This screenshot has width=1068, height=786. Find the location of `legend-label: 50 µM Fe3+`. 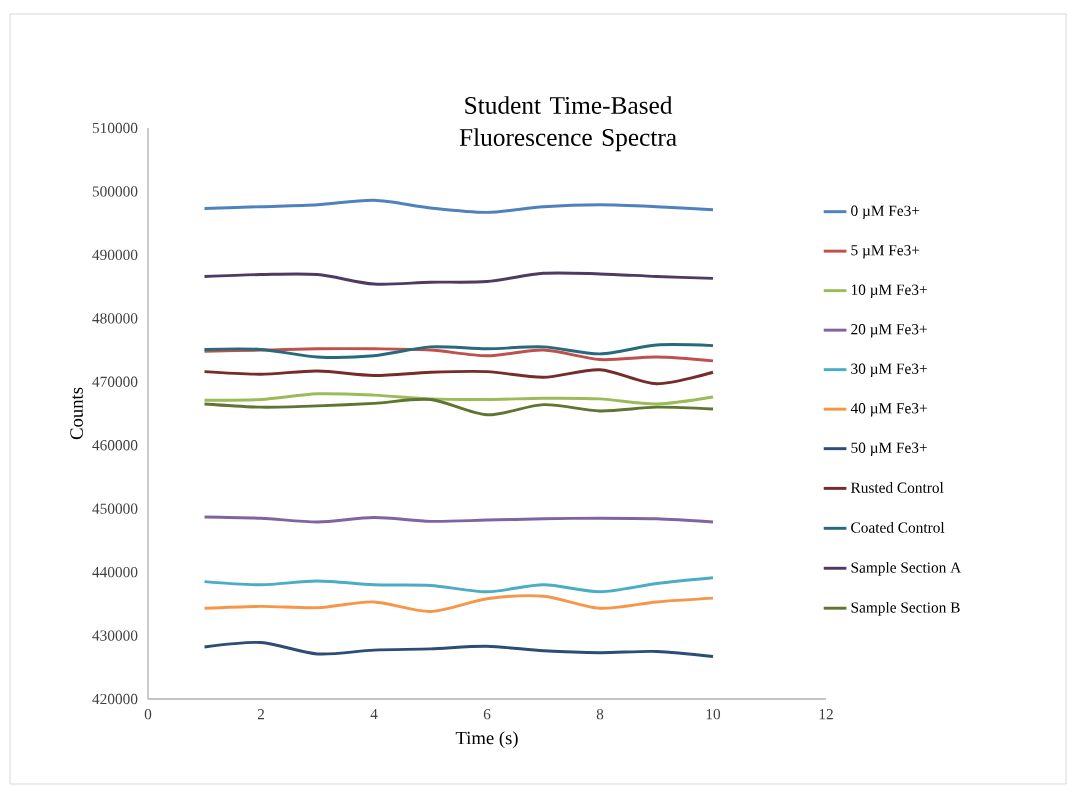

legend-label: 50 µM Fe3+ is located at coordinates (889, 449).